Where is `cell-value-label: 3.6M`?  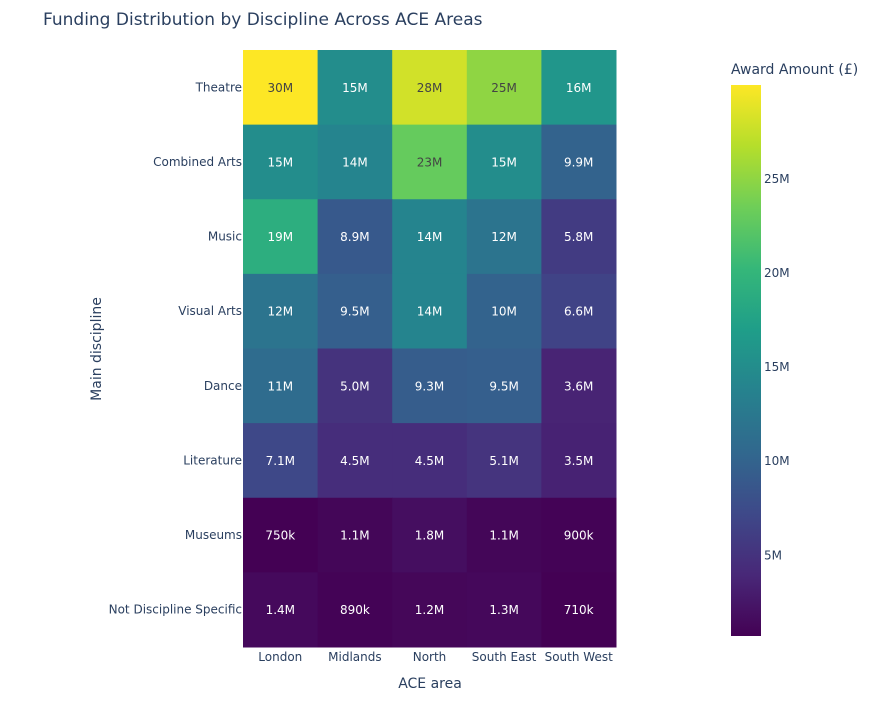 cell-value-label: 3.6M is located at coordinates (578, 386).